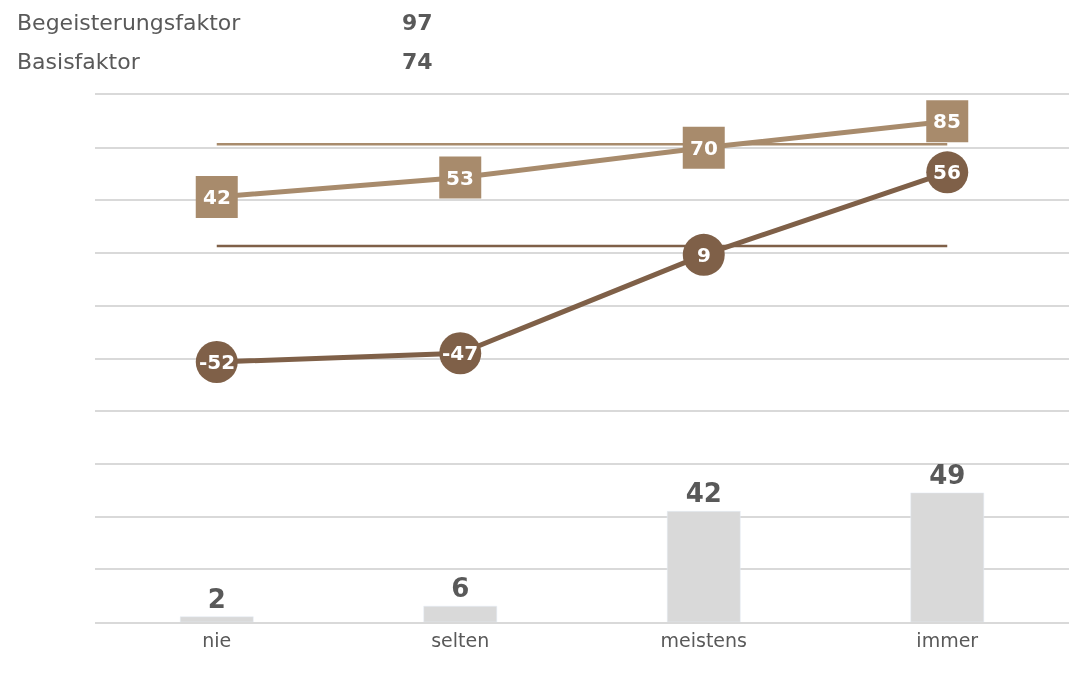  What do you see at coordinates (460, 639) in the screenshot?
I see `x-tick-label: selten` at bounding box center [460, 639].